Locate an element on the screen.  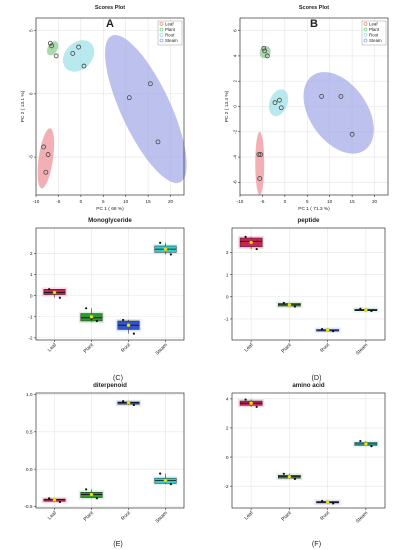
y-tick-label: -5 is located at coordinates (31, 157).